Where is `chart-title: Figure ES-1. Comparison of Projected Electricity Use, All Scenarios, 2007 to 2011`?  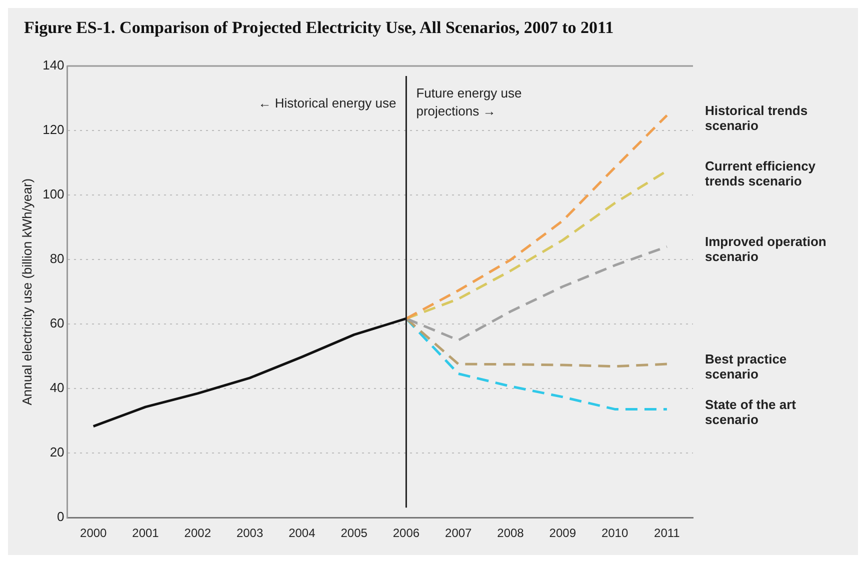 chart-title: Figure ES-1. Comparison of Projected Electricity Use, All Scenarios, 2007 to 2011 is located at coordinates (319, 28).